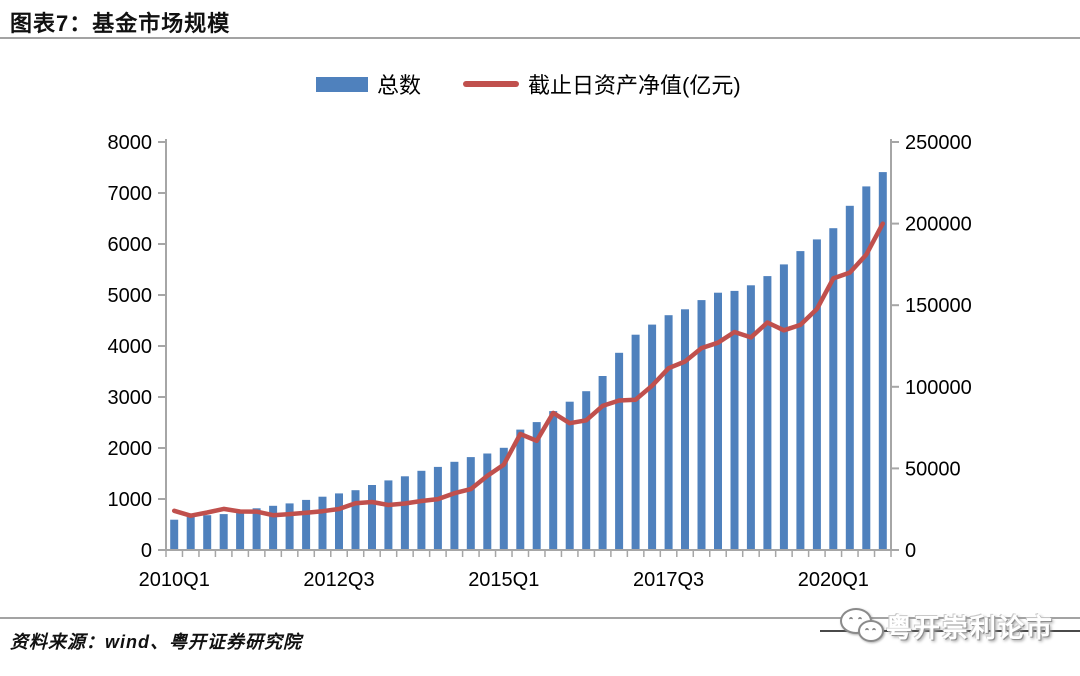  What do you see at coordinates (833, 580) in the screenshot?
I see `x-axis-label: 2020Q1` at bounding box center [833, 580].